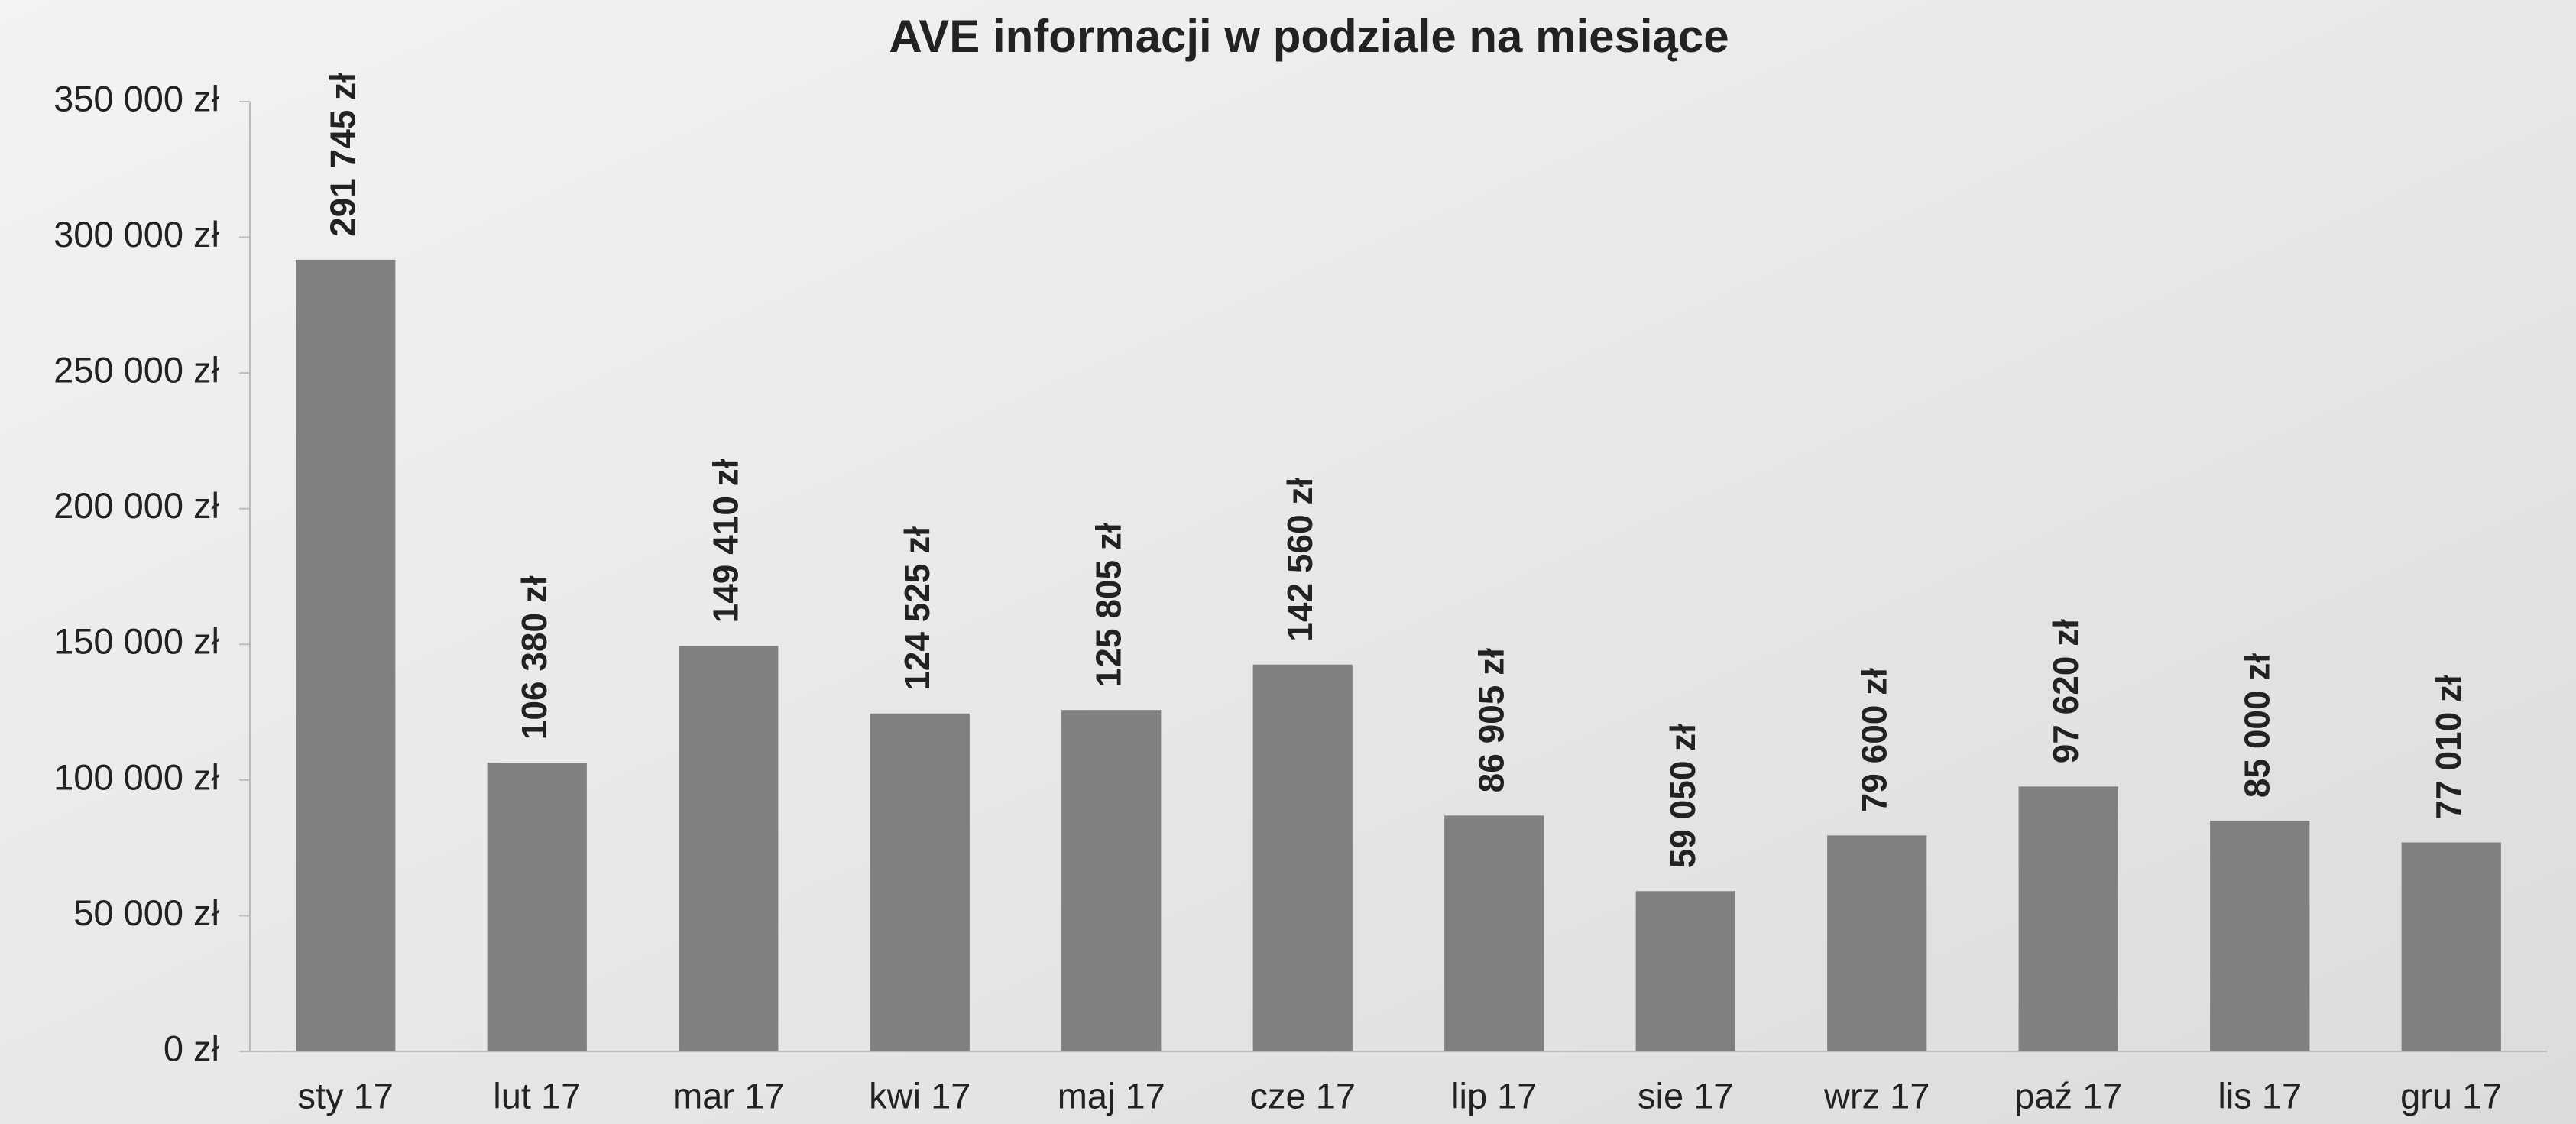 The width and height of the screenshot is (2576, 1124). Describe the element at coordinates (2260, 1096) in the screenshot. I see `x-tick-label: lis 17` at that location.